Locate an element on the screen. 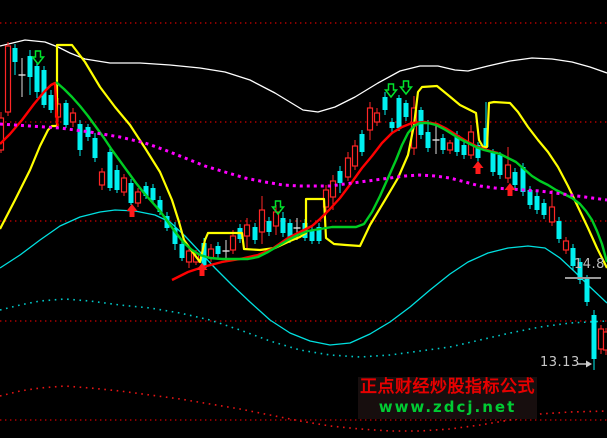 The image size is (607, 438). watermark: 正点财经炒股指标公式 www.zdcj.net is located at coordinates (447, 398).